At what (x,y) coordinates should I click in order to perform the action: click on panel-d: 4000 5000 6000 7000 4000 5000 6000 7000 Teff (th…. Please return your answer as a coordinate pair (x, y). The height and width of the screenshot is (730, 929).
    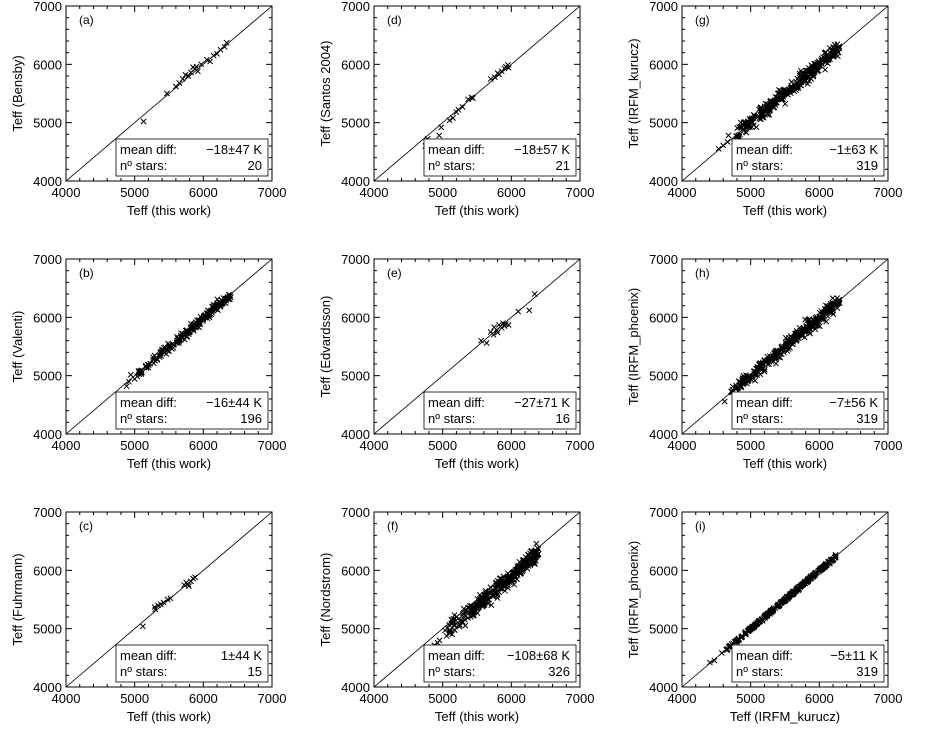
    Looking at the image, I should click on (456, 109).